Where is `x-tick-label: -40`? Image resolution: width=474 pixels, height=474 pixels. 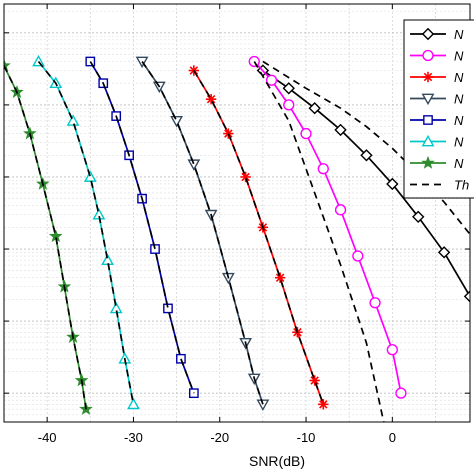
x-tick-label: -40 is located at coordinates (47, 437).